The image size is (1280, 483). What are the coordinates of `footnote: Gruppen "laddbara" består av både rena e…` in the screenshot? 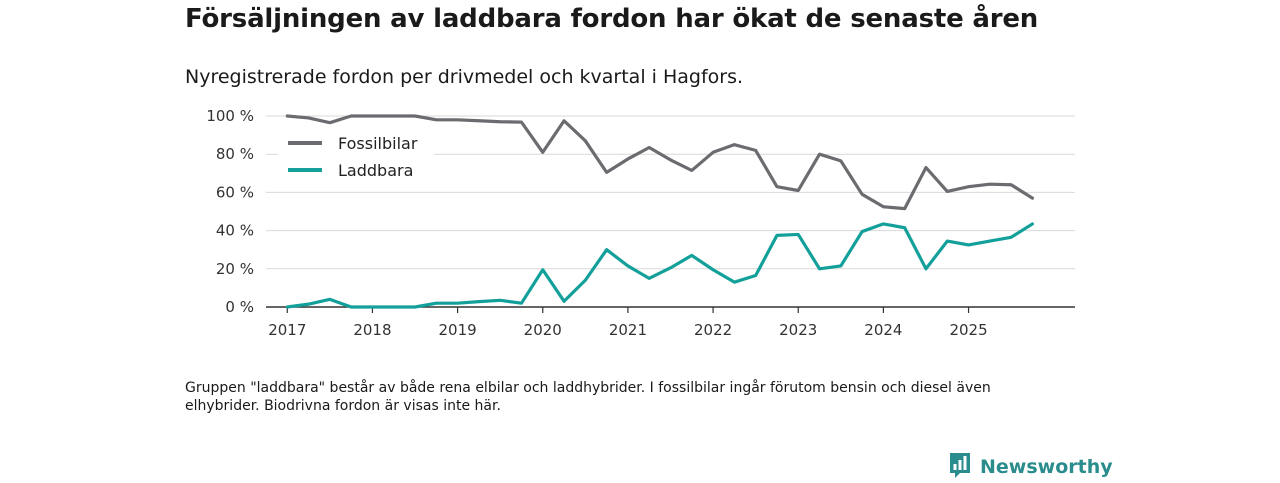 It's located at (588, 397).